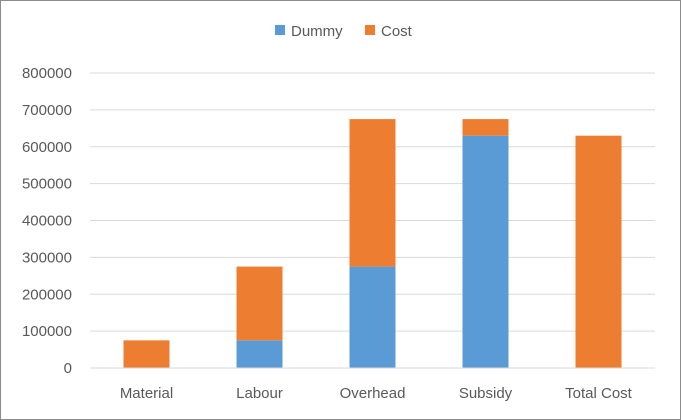  What do you see at coordinates (68, 368) in the screenshot?
I see `y-tick-label: 0` at bounding box center [68, 368].